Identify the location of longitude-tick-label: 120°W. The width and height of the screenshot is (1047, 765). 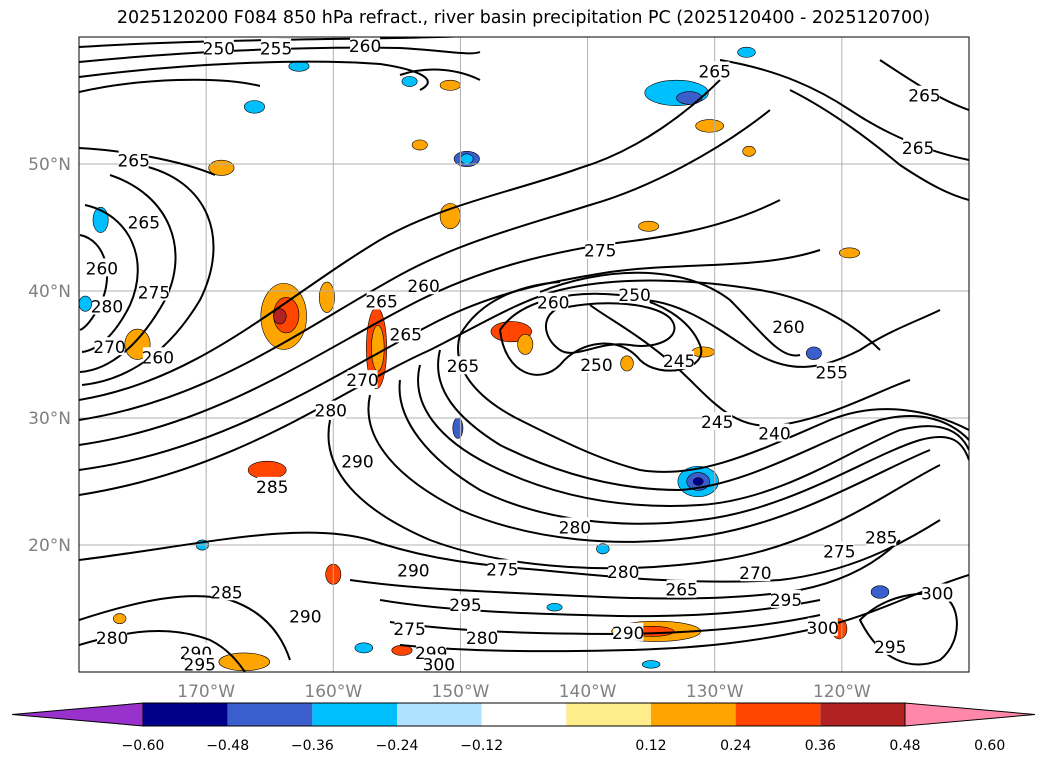
(842, 692).